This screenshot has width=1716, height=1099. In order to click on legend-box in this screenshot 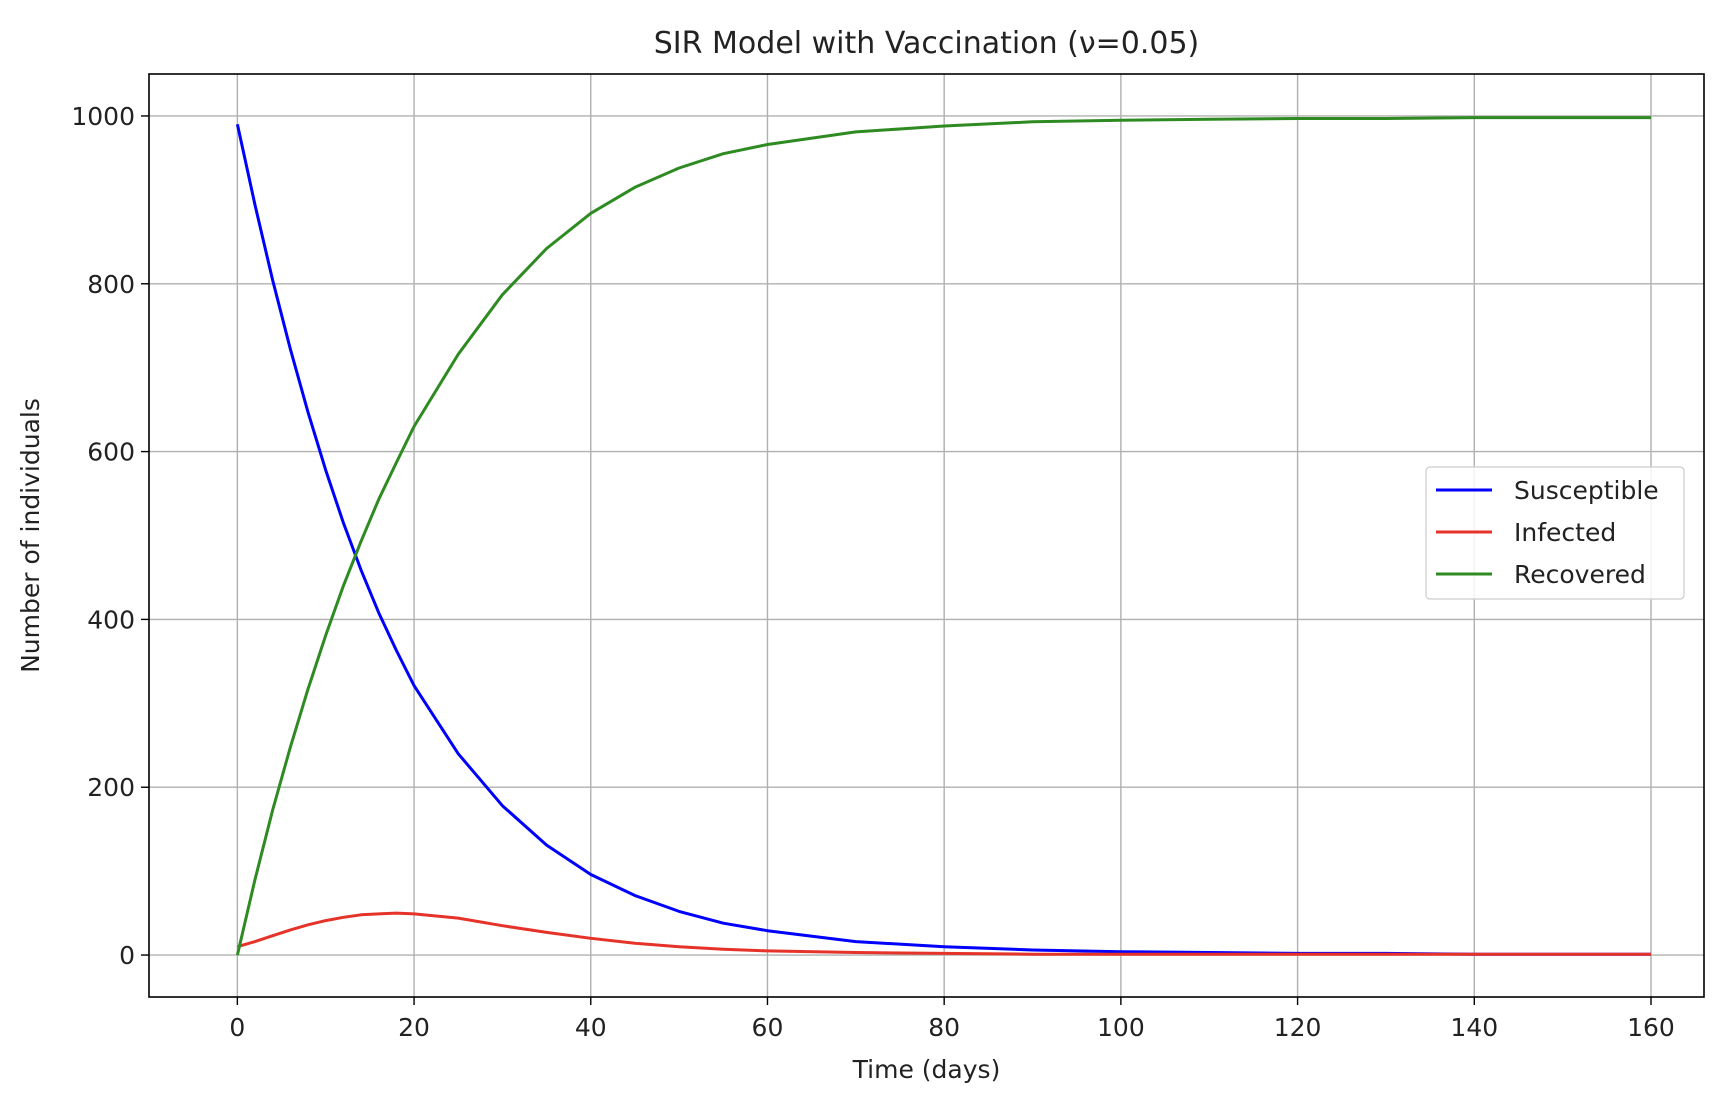, I will do `click(1555, 533)`.